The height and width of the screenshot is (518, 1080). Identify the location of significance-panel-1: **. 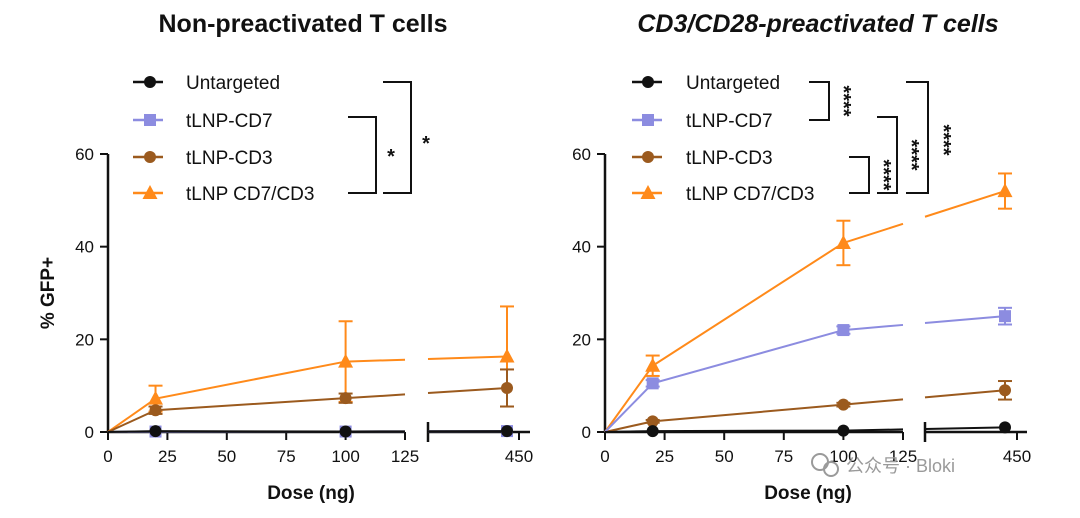
(389, 137).